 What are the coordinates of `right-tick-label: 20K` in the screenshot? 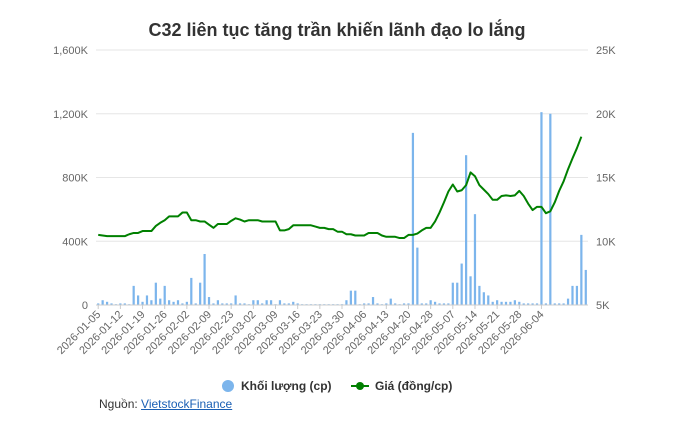 It's located at (606, 115).